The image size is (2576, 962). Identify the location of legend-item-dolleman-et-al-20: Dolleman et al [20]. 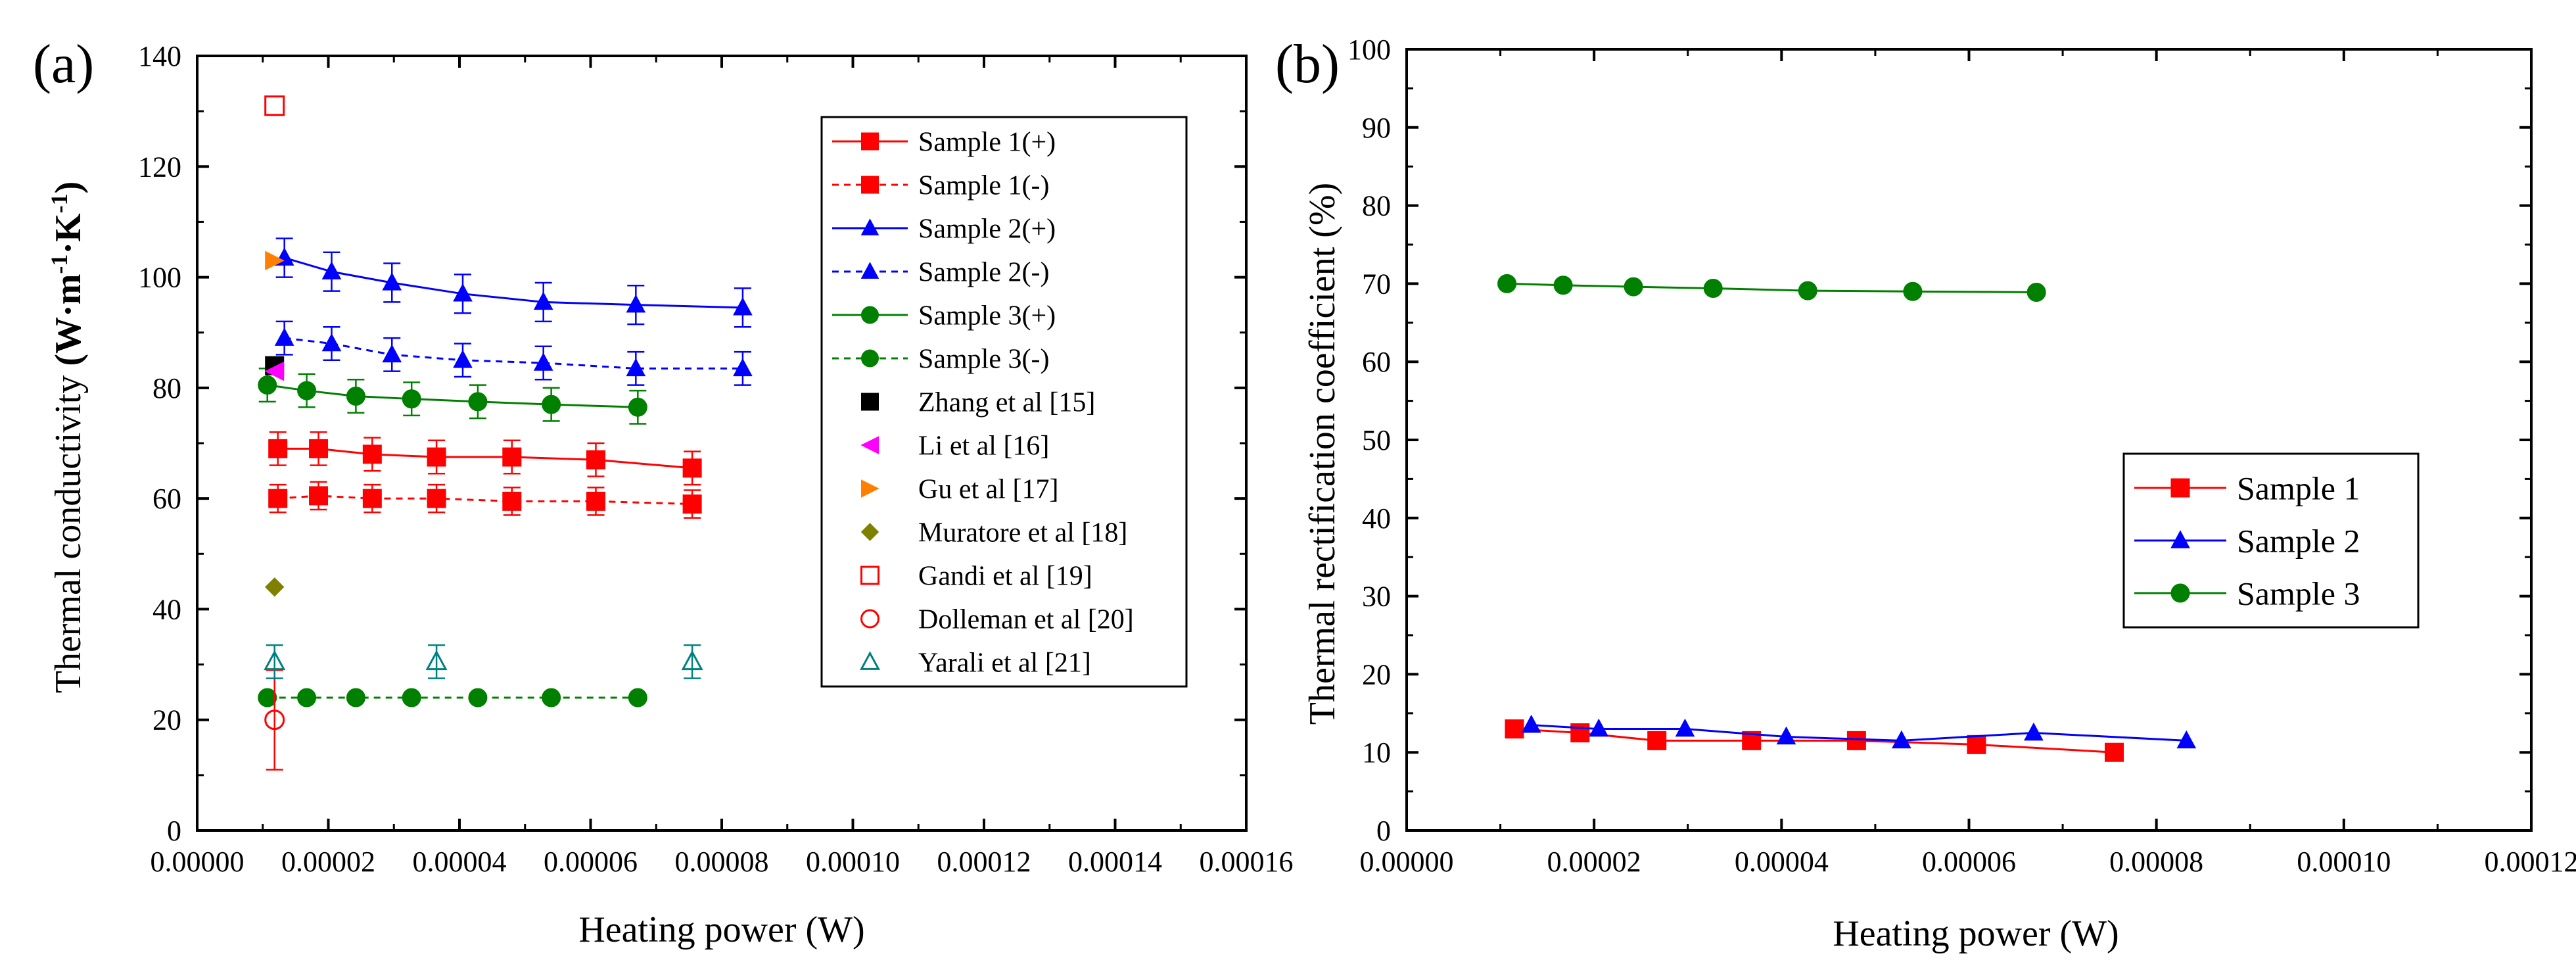
(997, 620).